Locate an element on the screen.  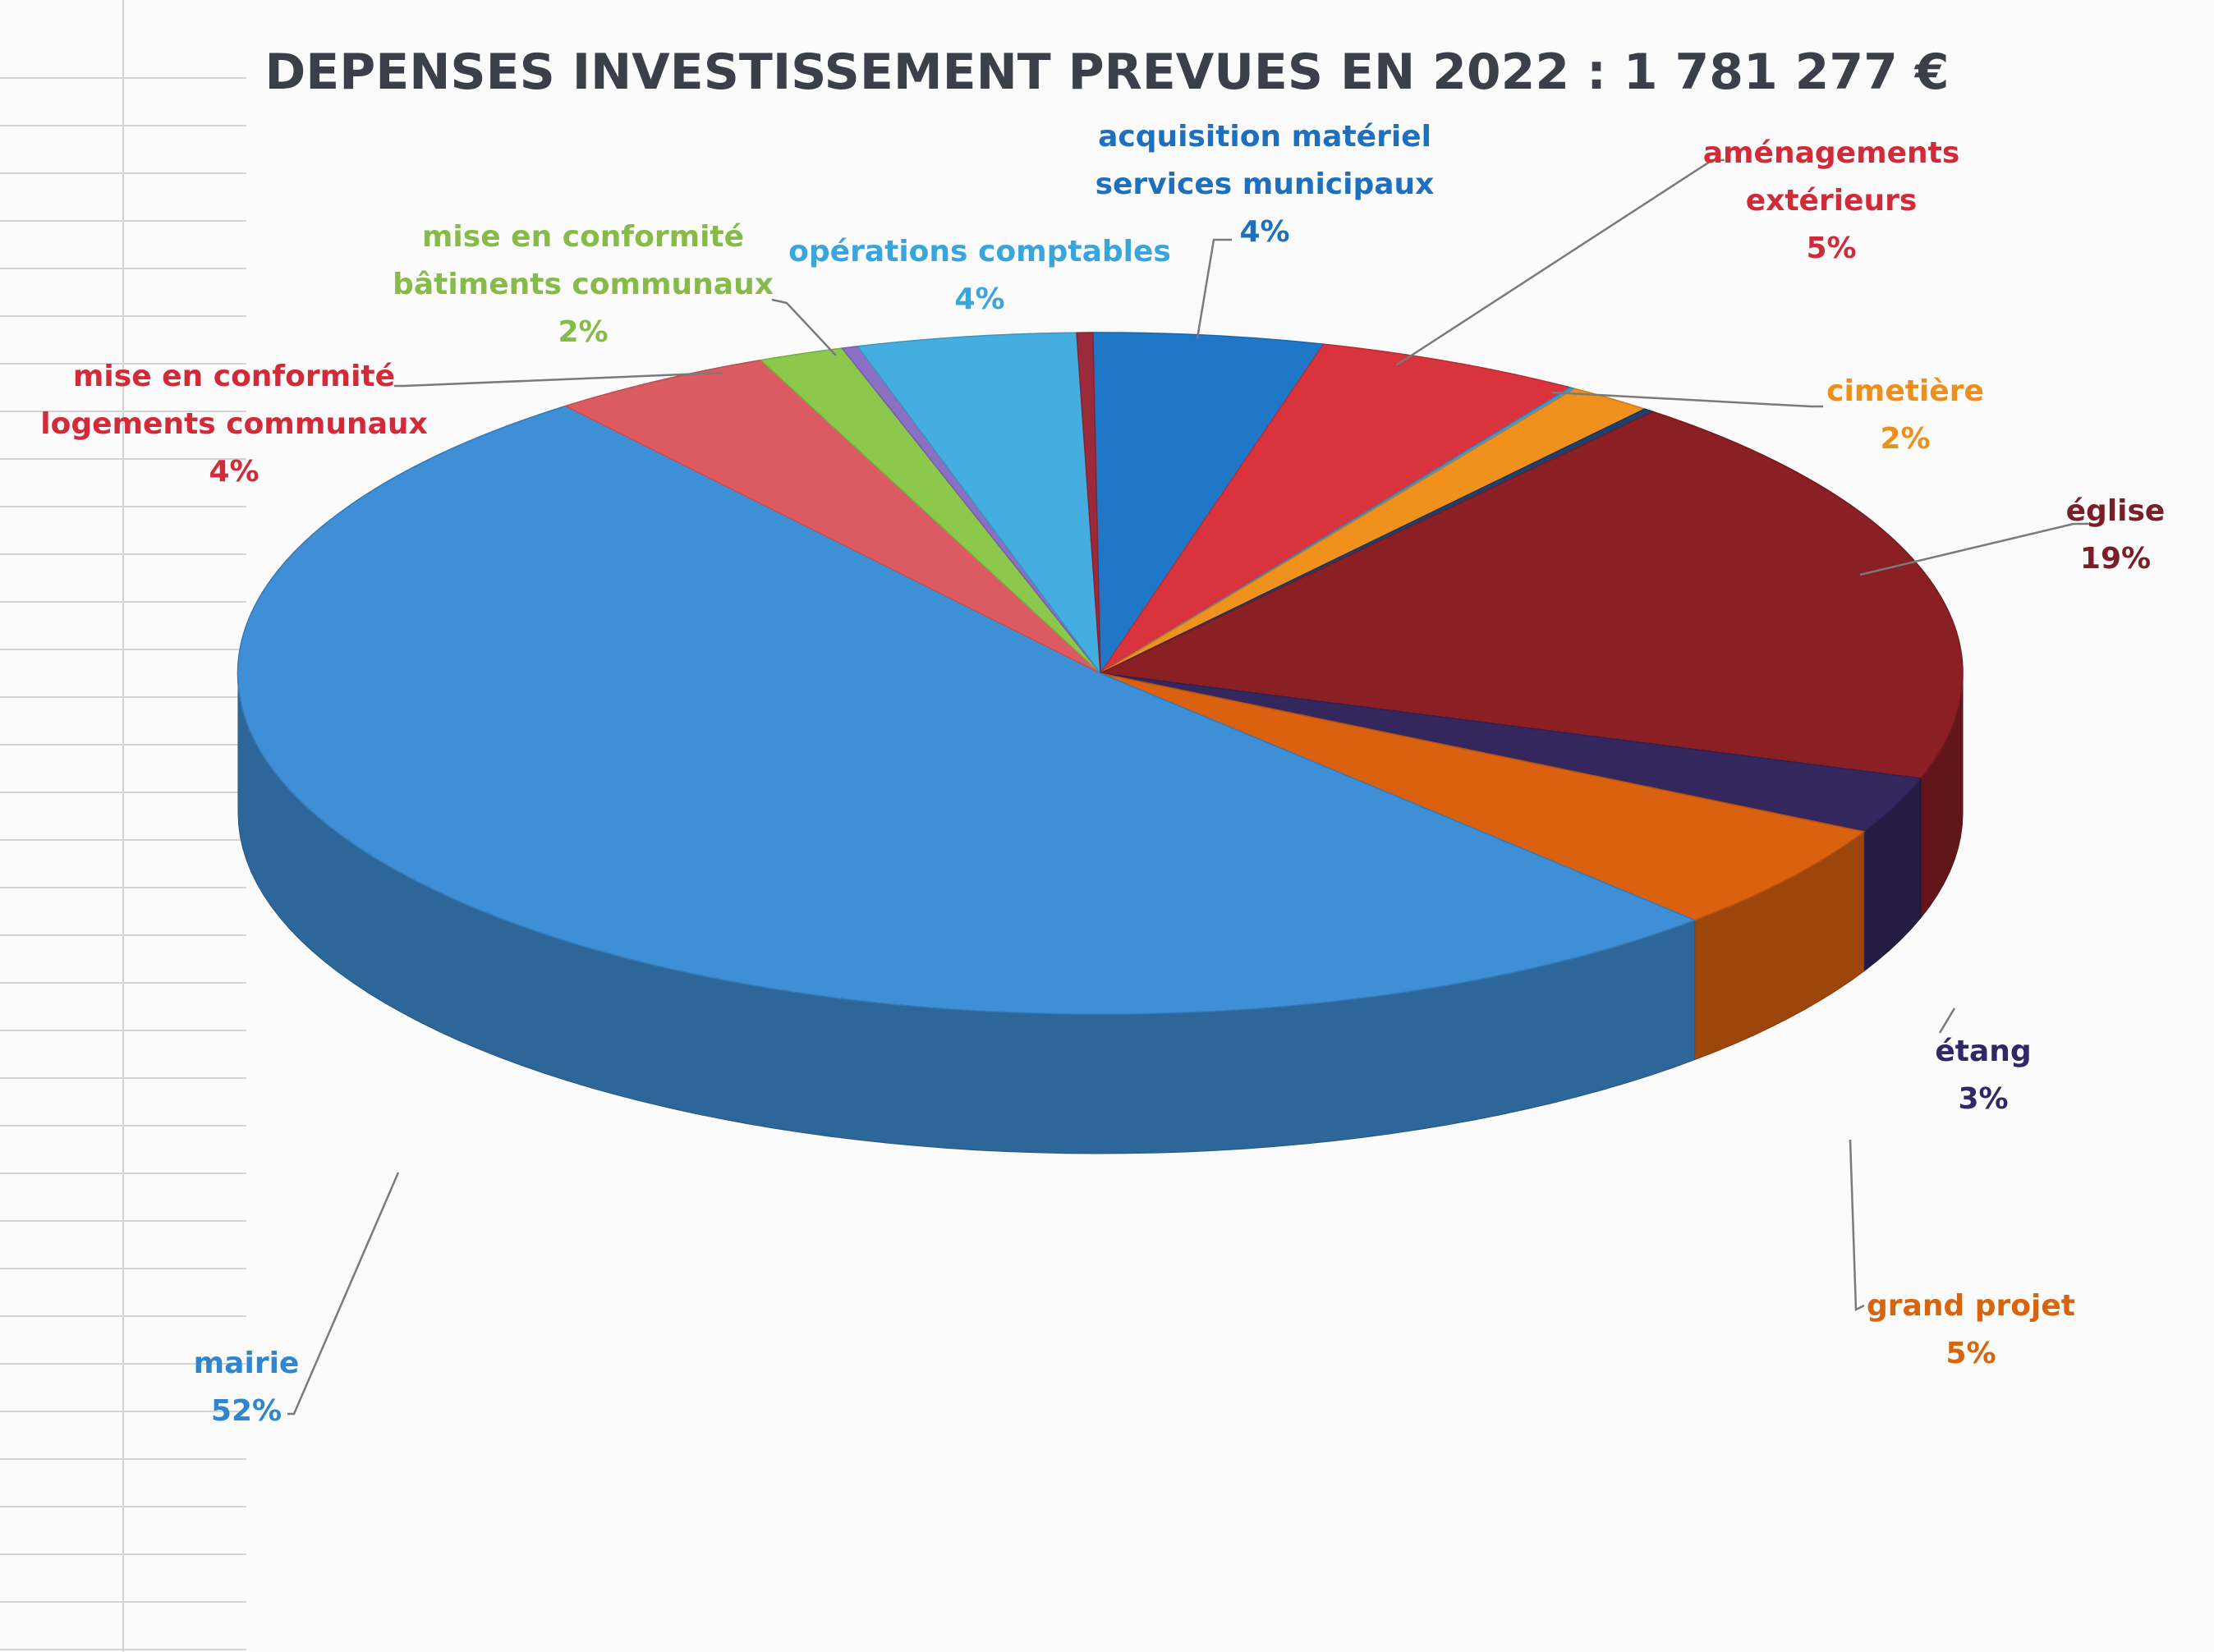
pie-label-cimetiere: cimetière 2% is located at coordinates (1905, 415).